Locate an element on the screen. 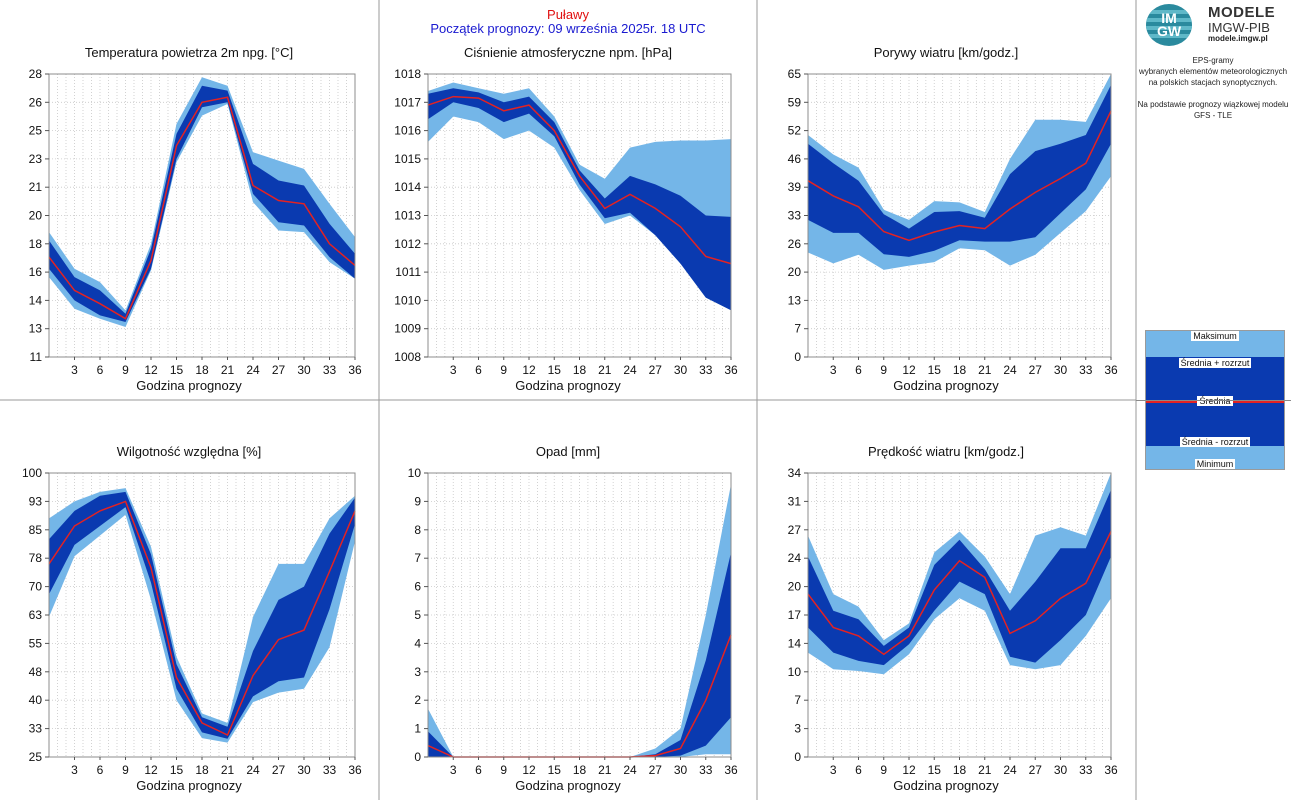 Image resolution: width=1291 pixels, height=800 pixels. chart-title: Opad [mm] is located at coordinates (568, 451).